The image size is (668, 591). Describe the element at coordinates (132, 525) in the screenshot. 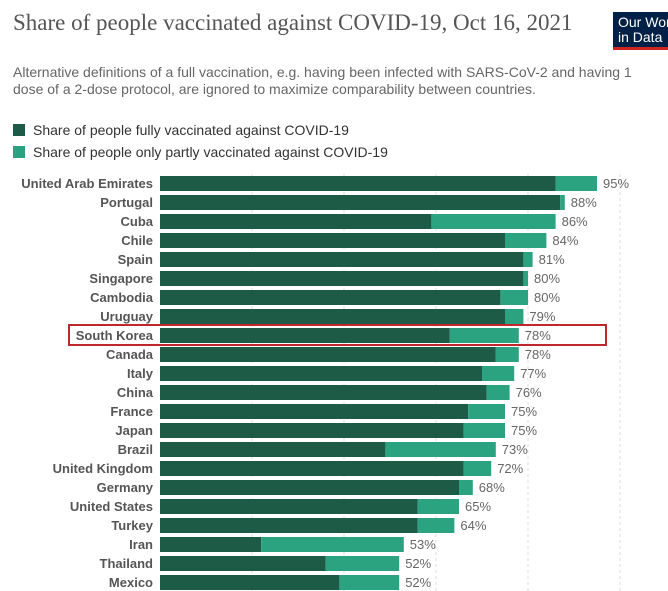

I see `category-label-turkey: Turkey` at that location.